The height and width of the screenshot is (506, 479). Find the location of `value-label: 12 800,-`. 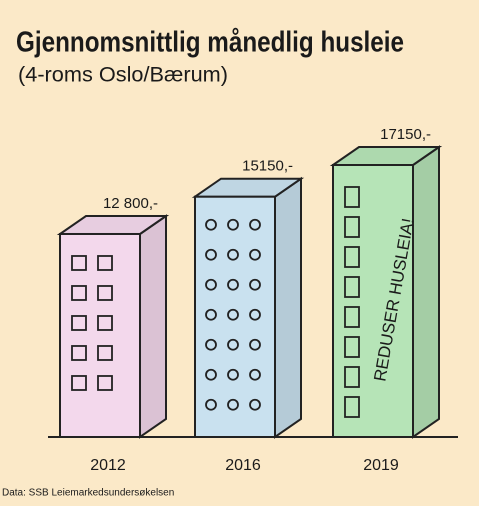

value-label: 12 800,- is located at coordinates (130, 203).